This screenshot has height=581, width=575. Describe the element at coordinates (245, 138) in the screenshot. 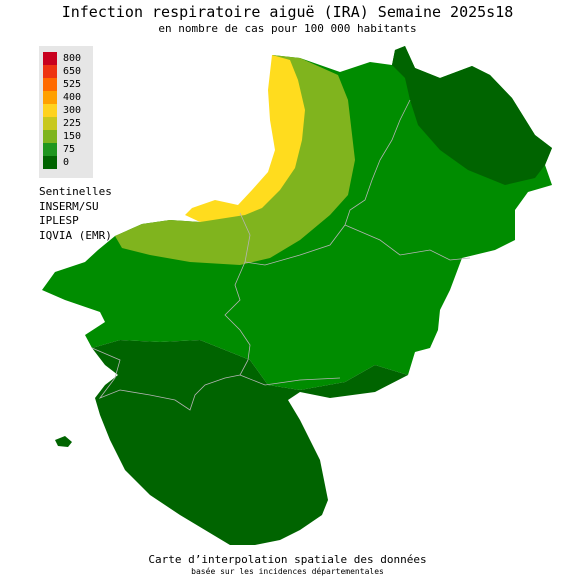

I see `region-north-yellow` at that location.